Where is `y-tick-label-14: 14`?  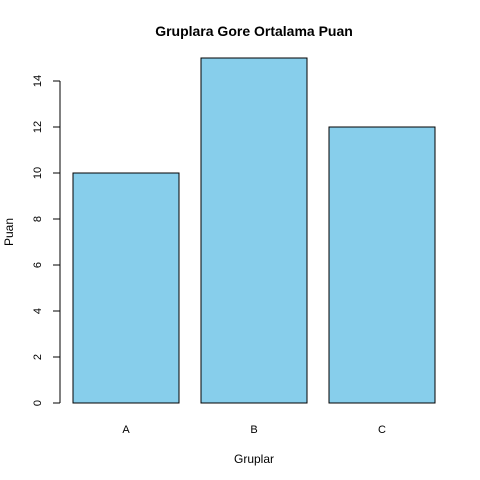
y-tick-label-14: 14 is located at coordinates (38, 81).